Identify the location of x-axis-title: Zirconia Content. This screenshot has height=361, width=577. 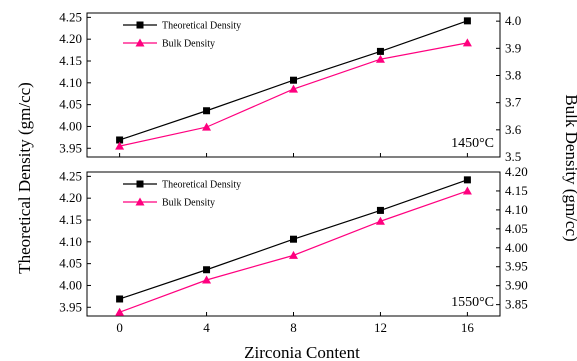
(302, 352).